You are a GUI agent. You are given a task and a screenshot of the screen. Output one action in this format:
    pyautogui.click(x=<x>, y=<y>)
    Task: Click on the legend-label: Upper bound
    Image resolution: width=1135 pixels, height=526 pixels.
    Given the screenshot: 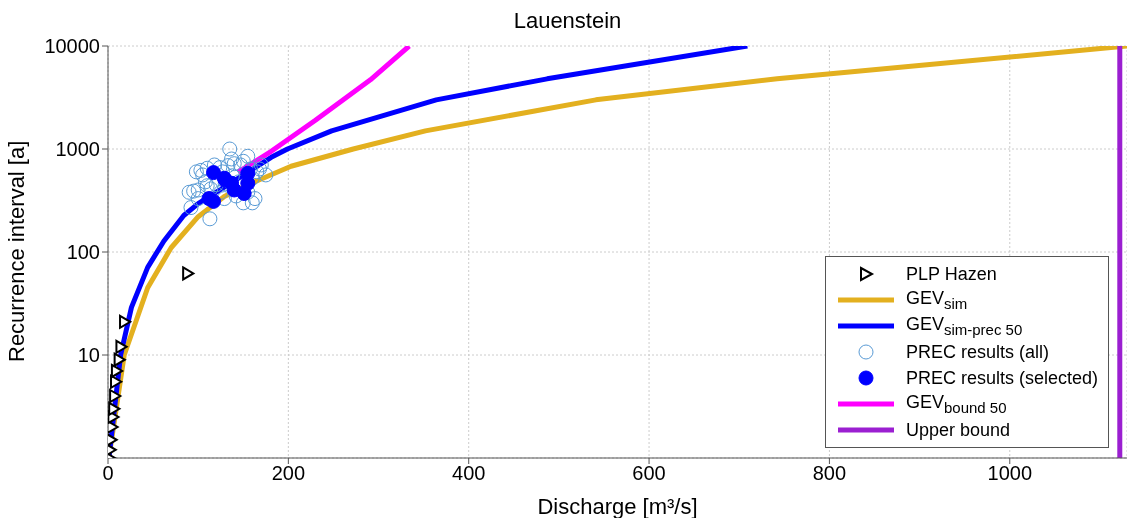 What is the action you would take?
    pyautogui.click(x=958, y=430)
    